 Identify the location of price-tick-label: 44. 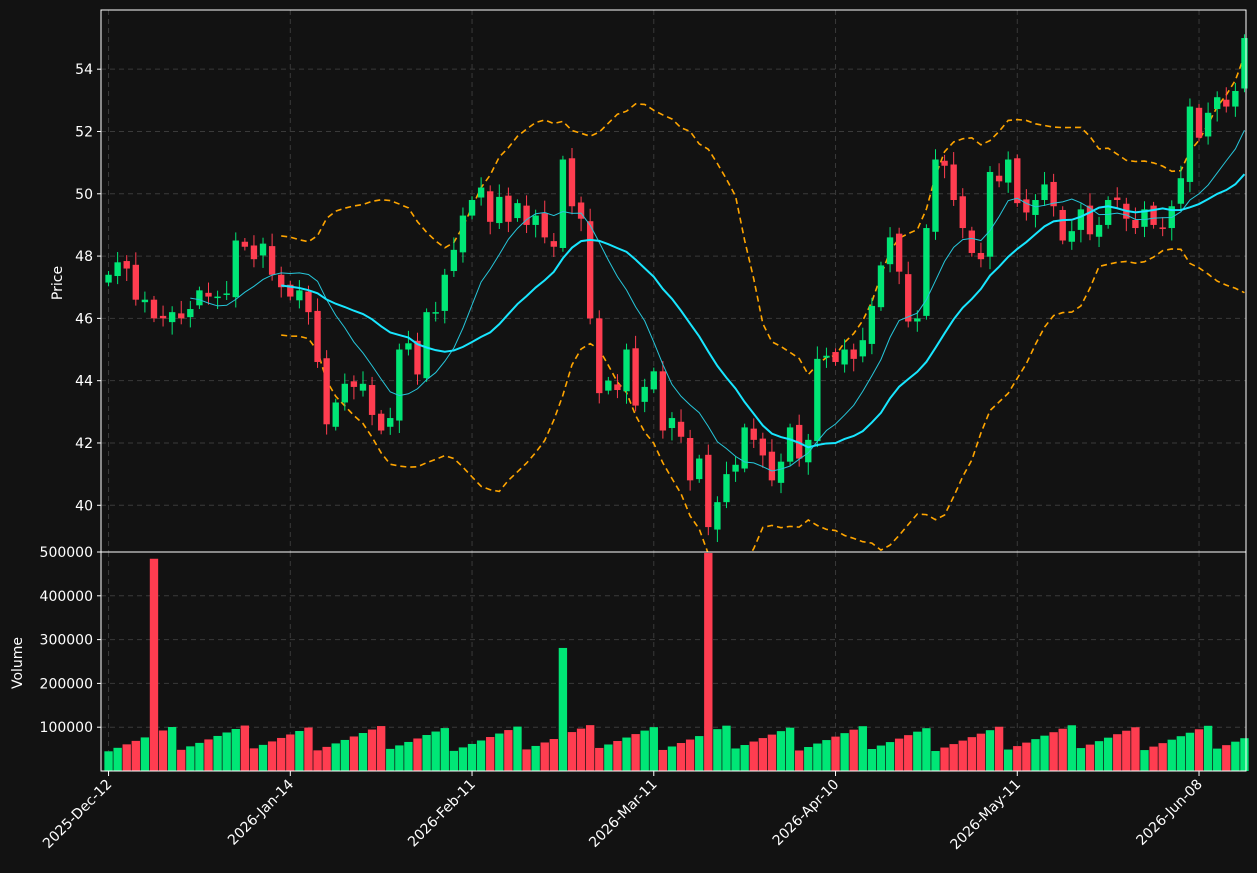
(84, 382).